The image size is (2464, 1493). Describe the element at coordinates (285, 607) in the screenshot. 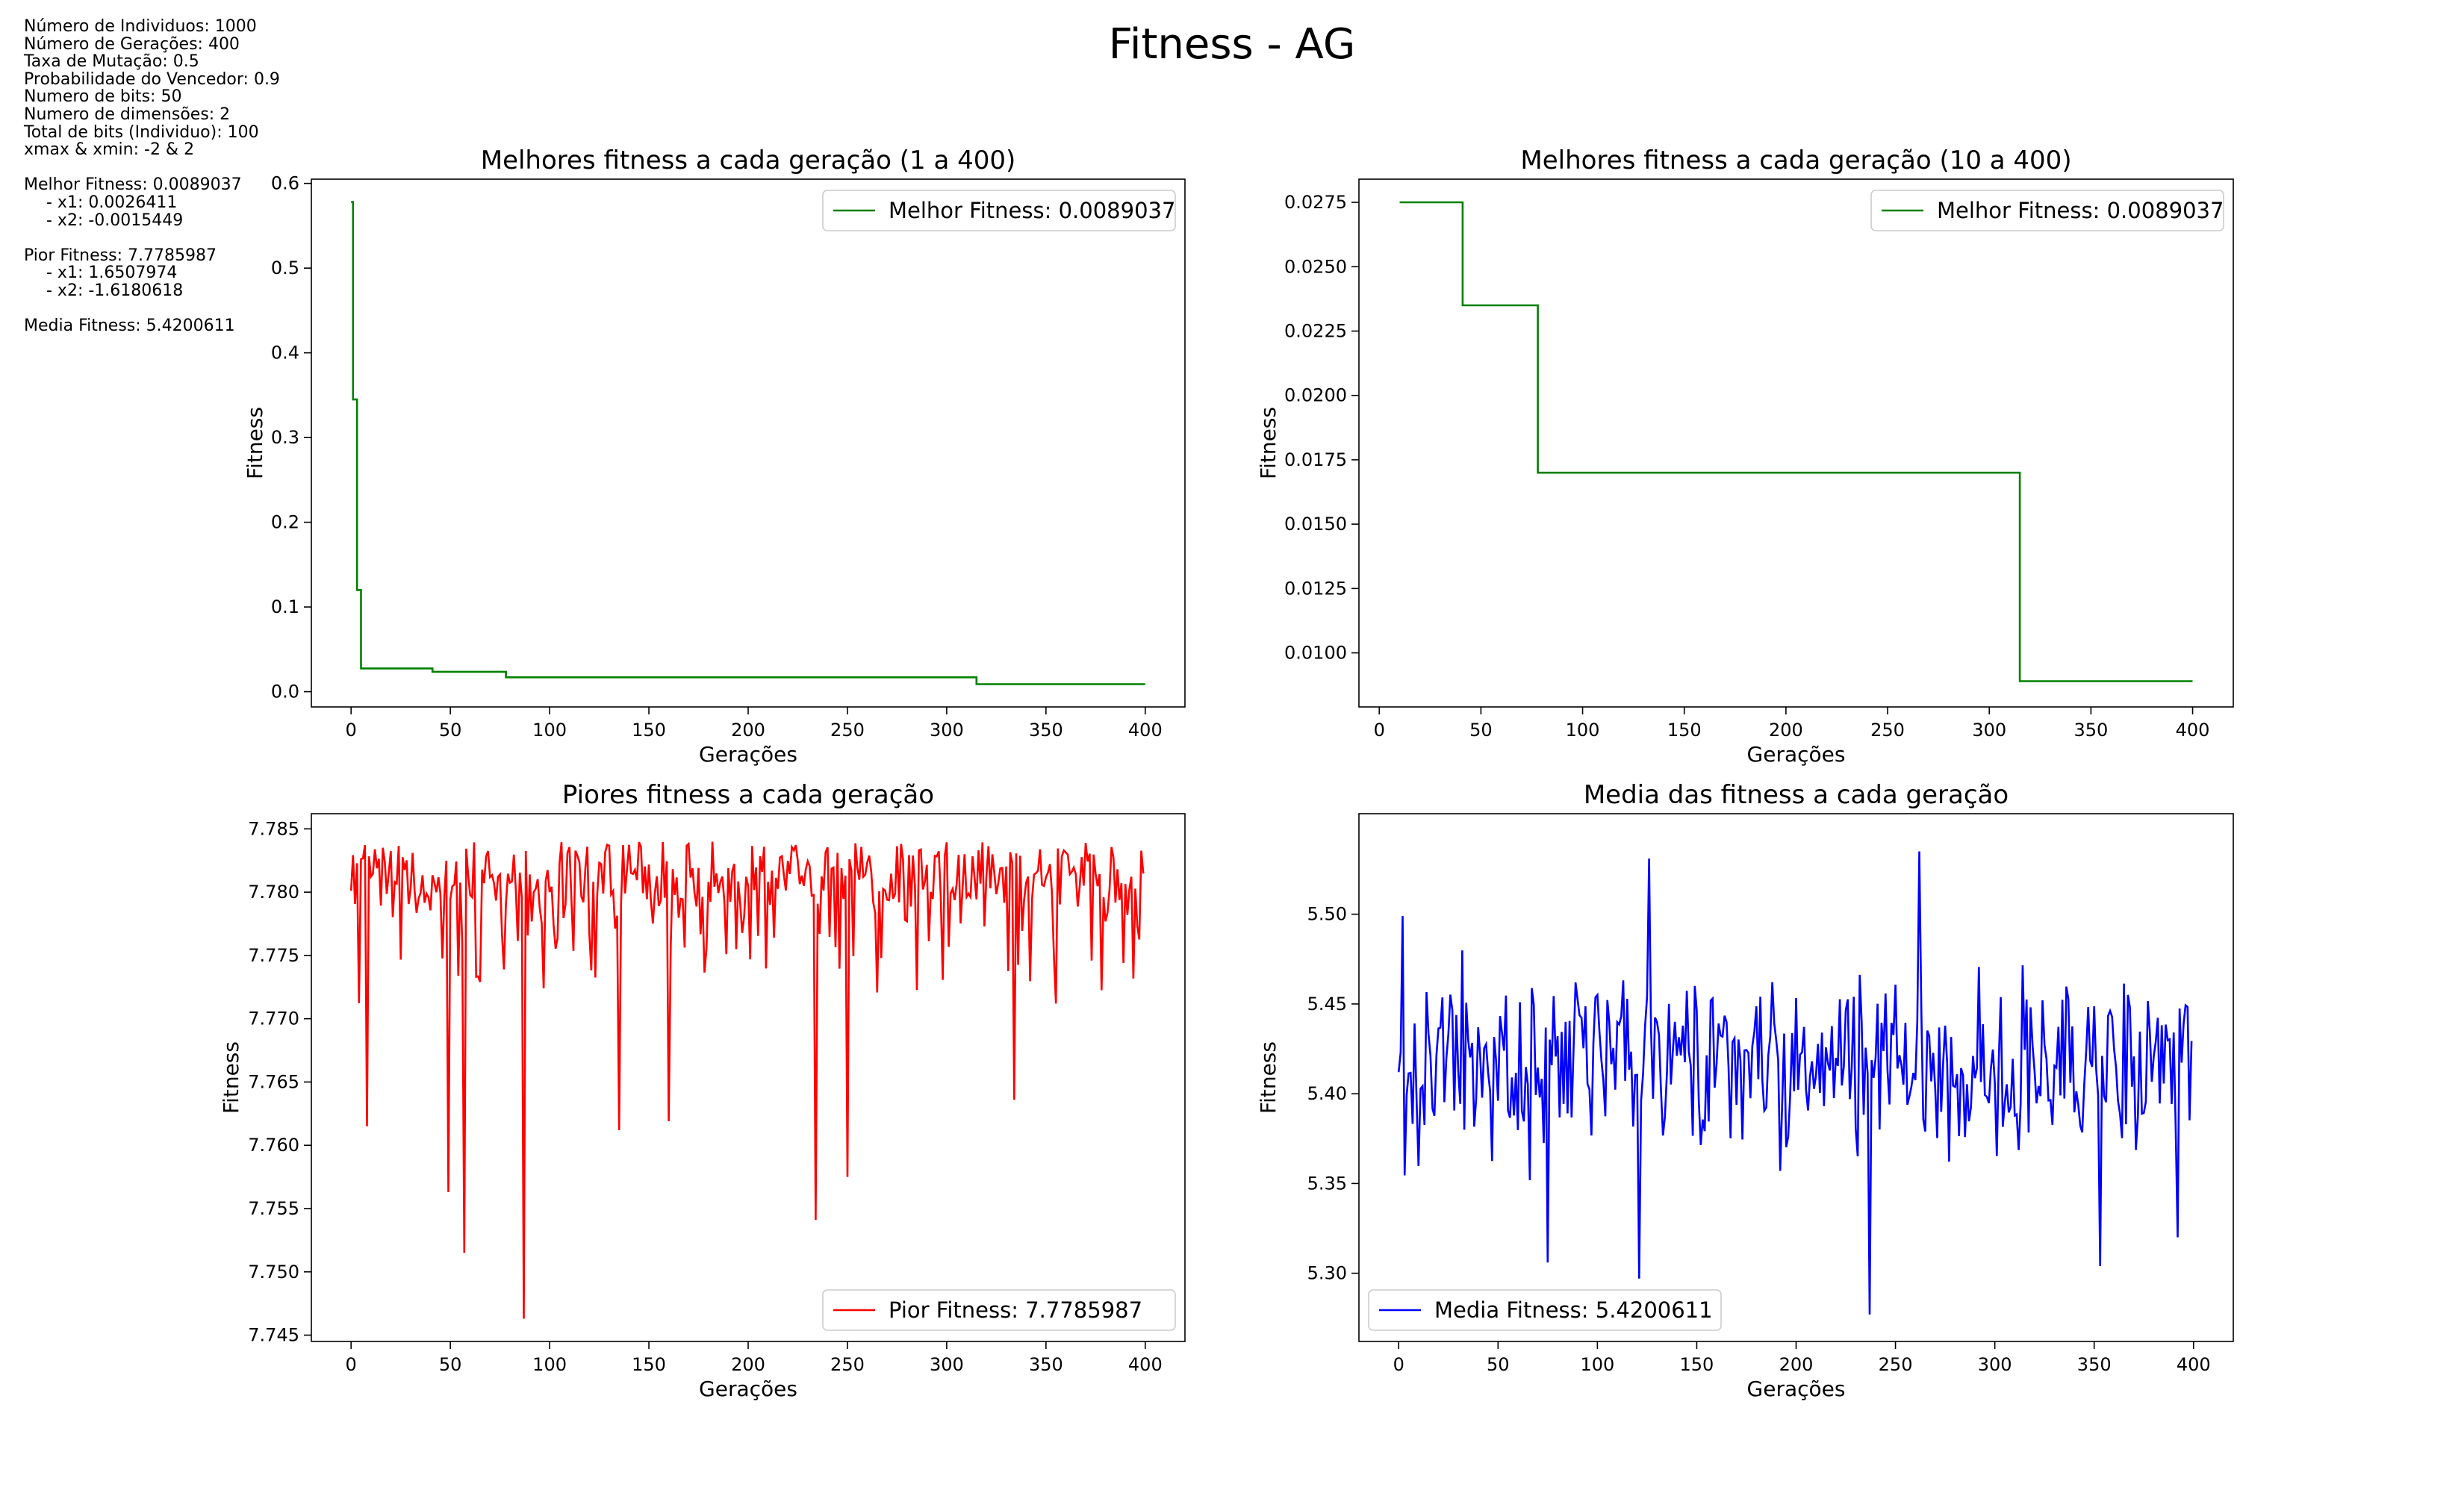

I see `y-tick-label: 0.1` at that location.